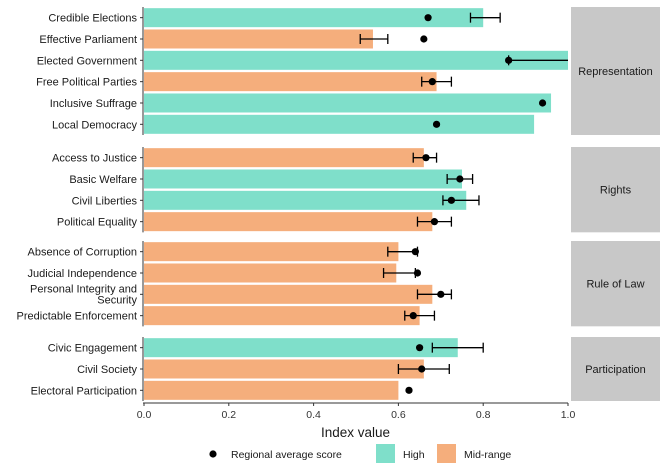 The width and height of the screenshot is (668, 472). What do you see at coordinates (92, 349) in the screenshot?
I see `category-label: Civic Engagement` at bounding box center [92, 349].